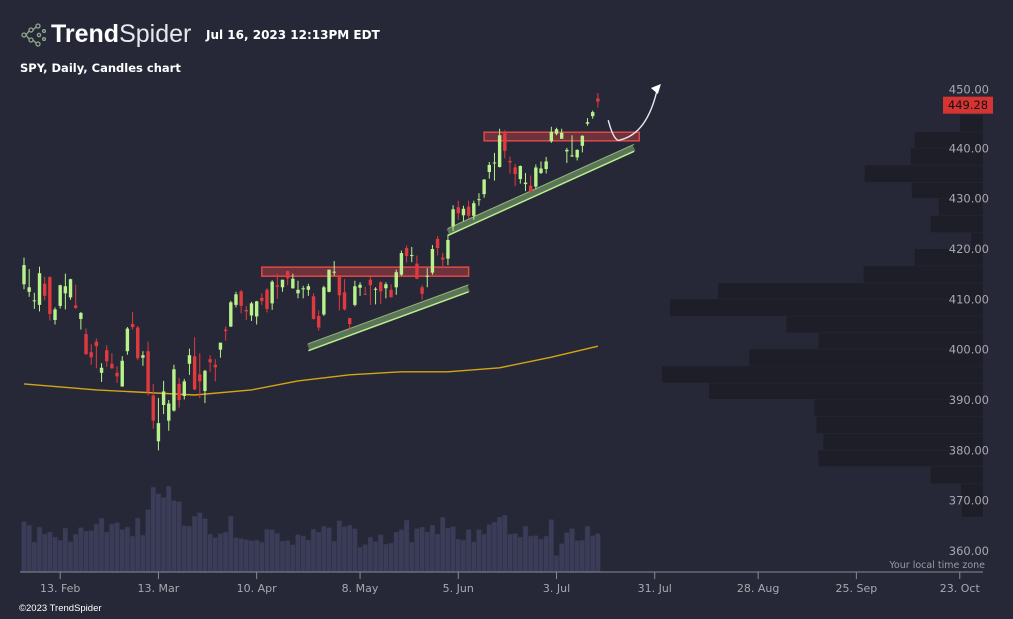  I want to click on brand-bold: Trend, so click(85, 34).